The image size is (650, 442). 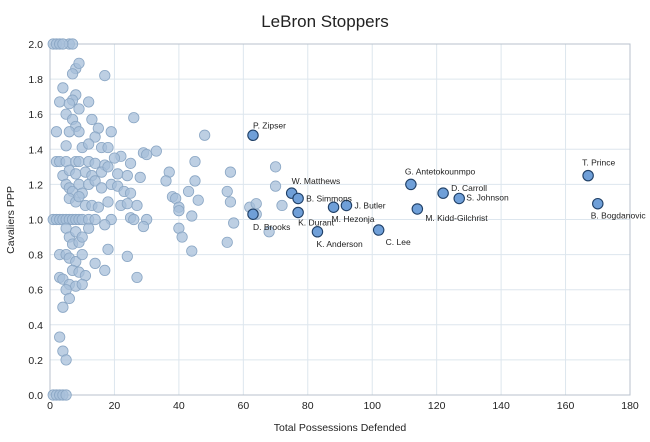 I want to click on y-axis-ticks: 0.0 0.2 0.4 0.6 0.8 1.0 1.2 1.4 1.6 1.8 2.0, so click(x=35, y=220).